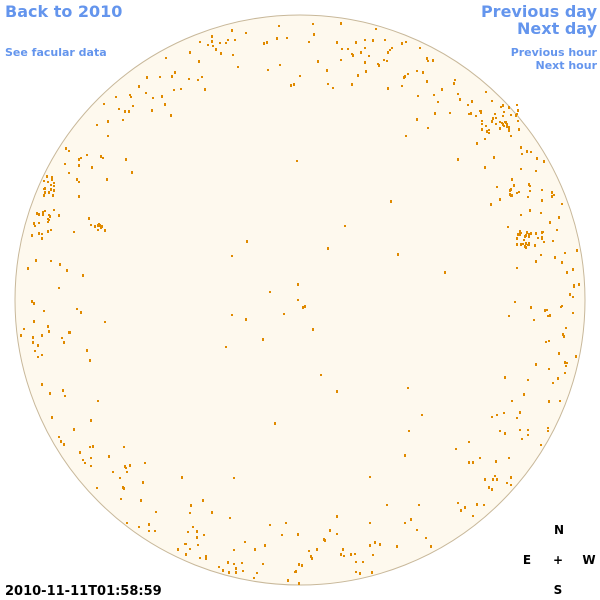  What do you see at coordinates (63, 11) in the screenshot?
I see `back-link: Back to 2010` at bounding box center [63, 11].